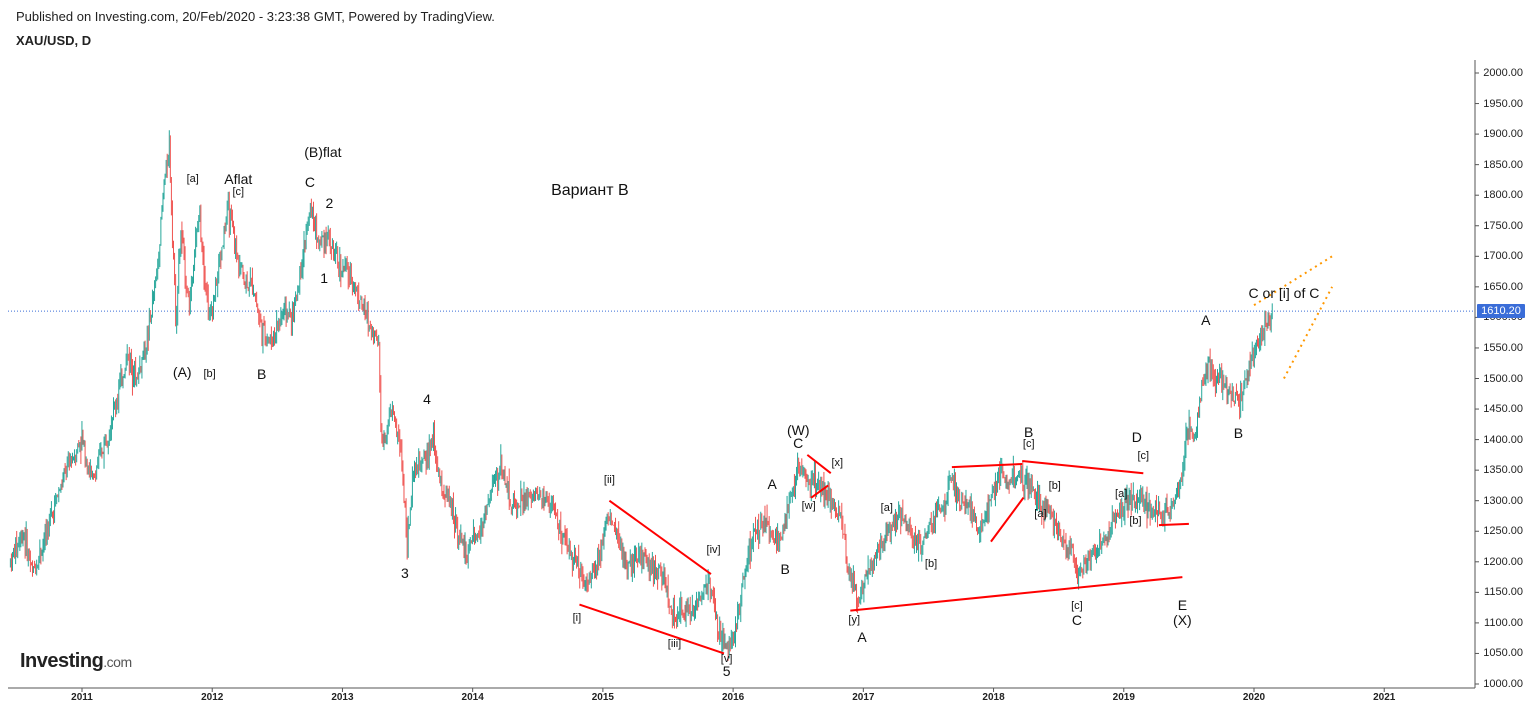  Describe the element at coordinates (863, 697) in the screenshot. I see `x-tick-label: 2017` at that location.